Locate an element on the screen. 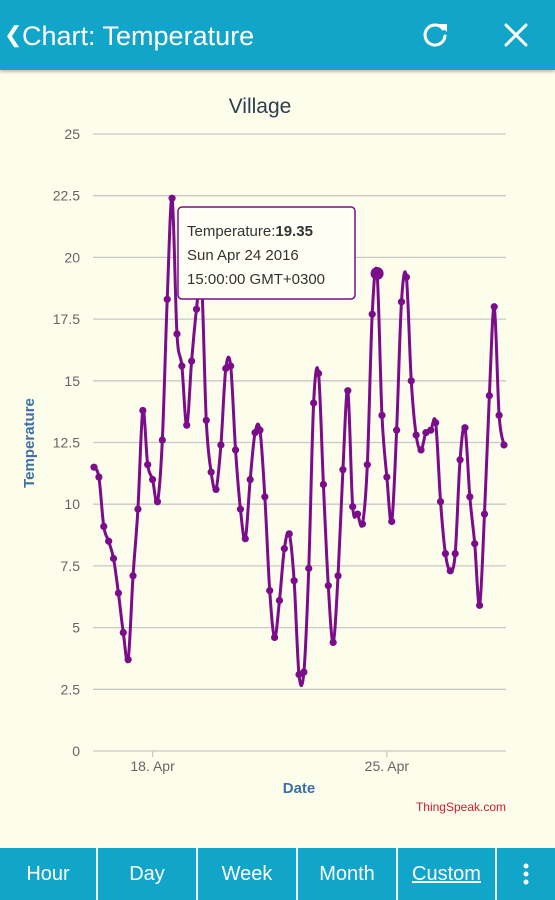 This screenshot has width=555, height=900. tooltip-value: 19.35 is located at coordinates (294, 231).